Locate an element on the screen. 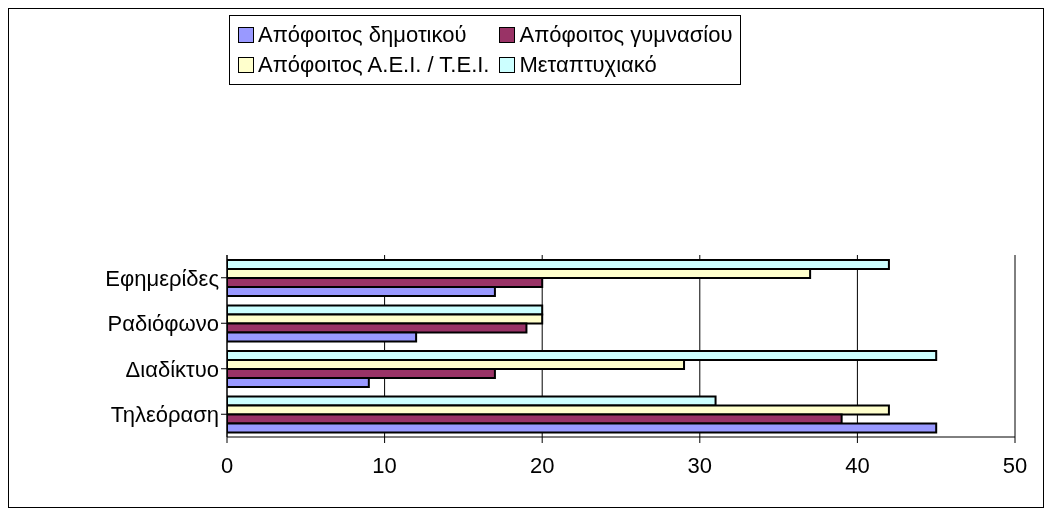  y-tick-label: Διαδίκτυο is located at coordinates (172, 369).